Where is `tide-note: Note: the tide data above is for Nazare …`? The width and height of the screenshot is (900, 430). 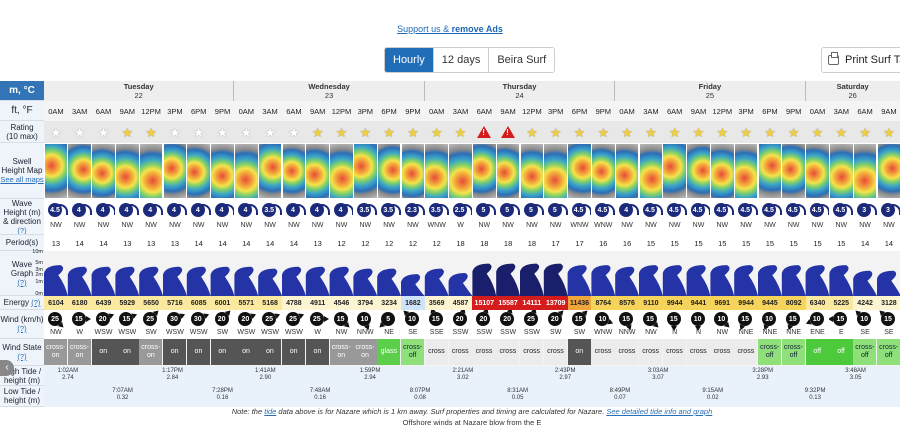 tide-note: Note: the tide data above is for Nazare … is located at coordinates (472, 411).